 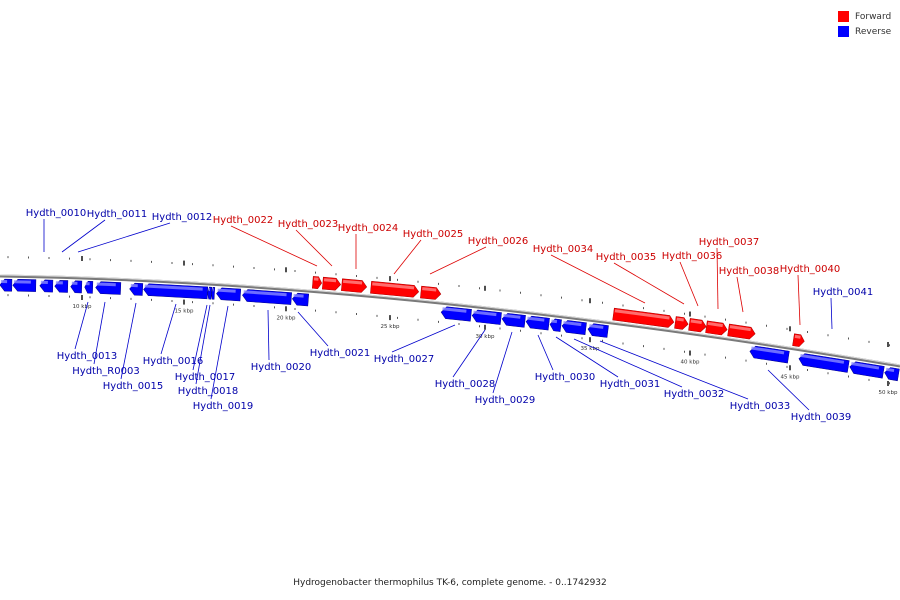 I want to click on gene-label: Hydth_0024, so click(x=368, y=228).